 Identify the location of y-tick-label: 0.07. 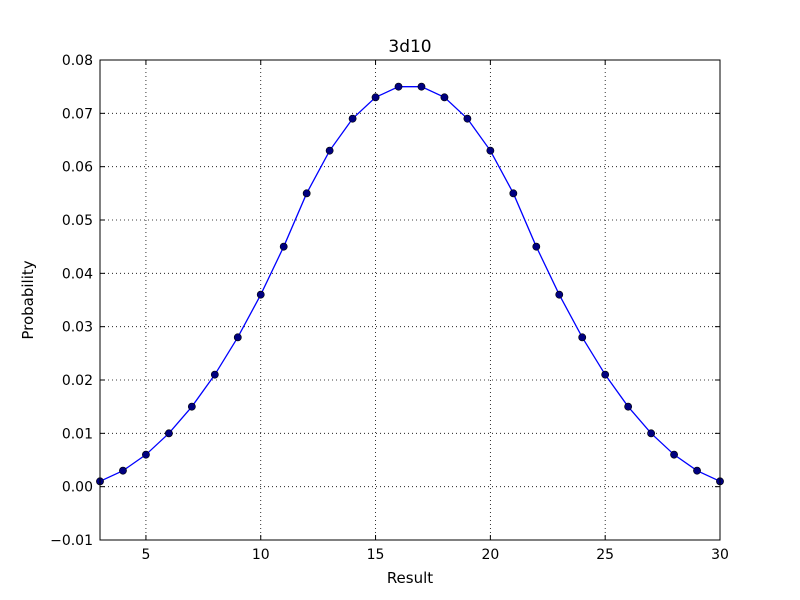
(77, 114).